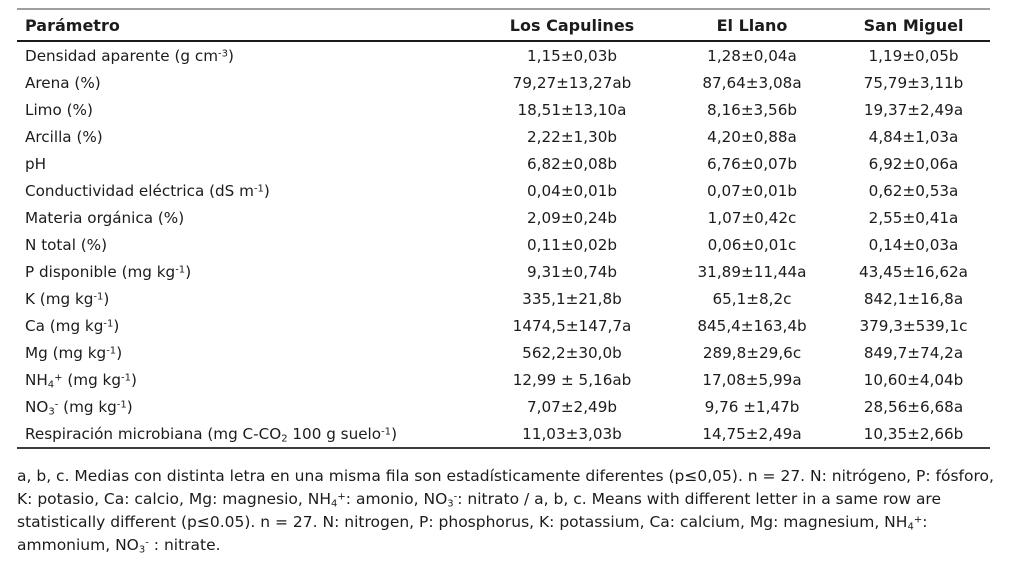 The image size is (1025, 570). Describe the element at coordinates (66, 244) in the screenshot. I see `parameter-cell: N total (%)` at that location.